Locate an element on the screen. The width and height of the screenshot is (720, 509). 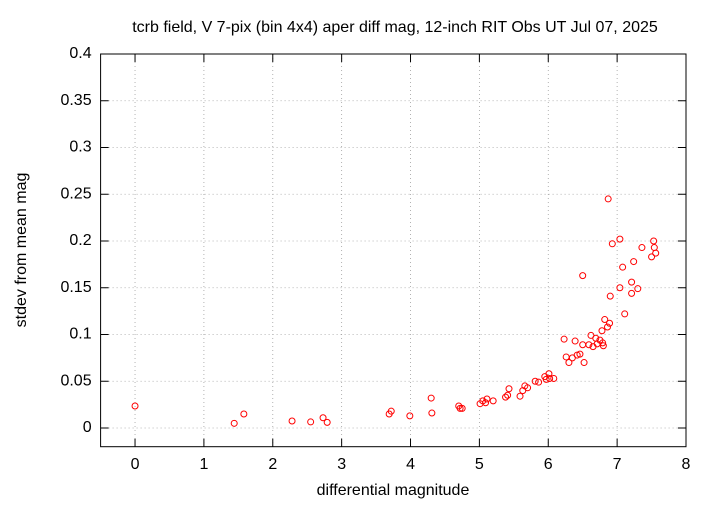
y-tick-label: 0.3 is located at coordinates (80, 147).